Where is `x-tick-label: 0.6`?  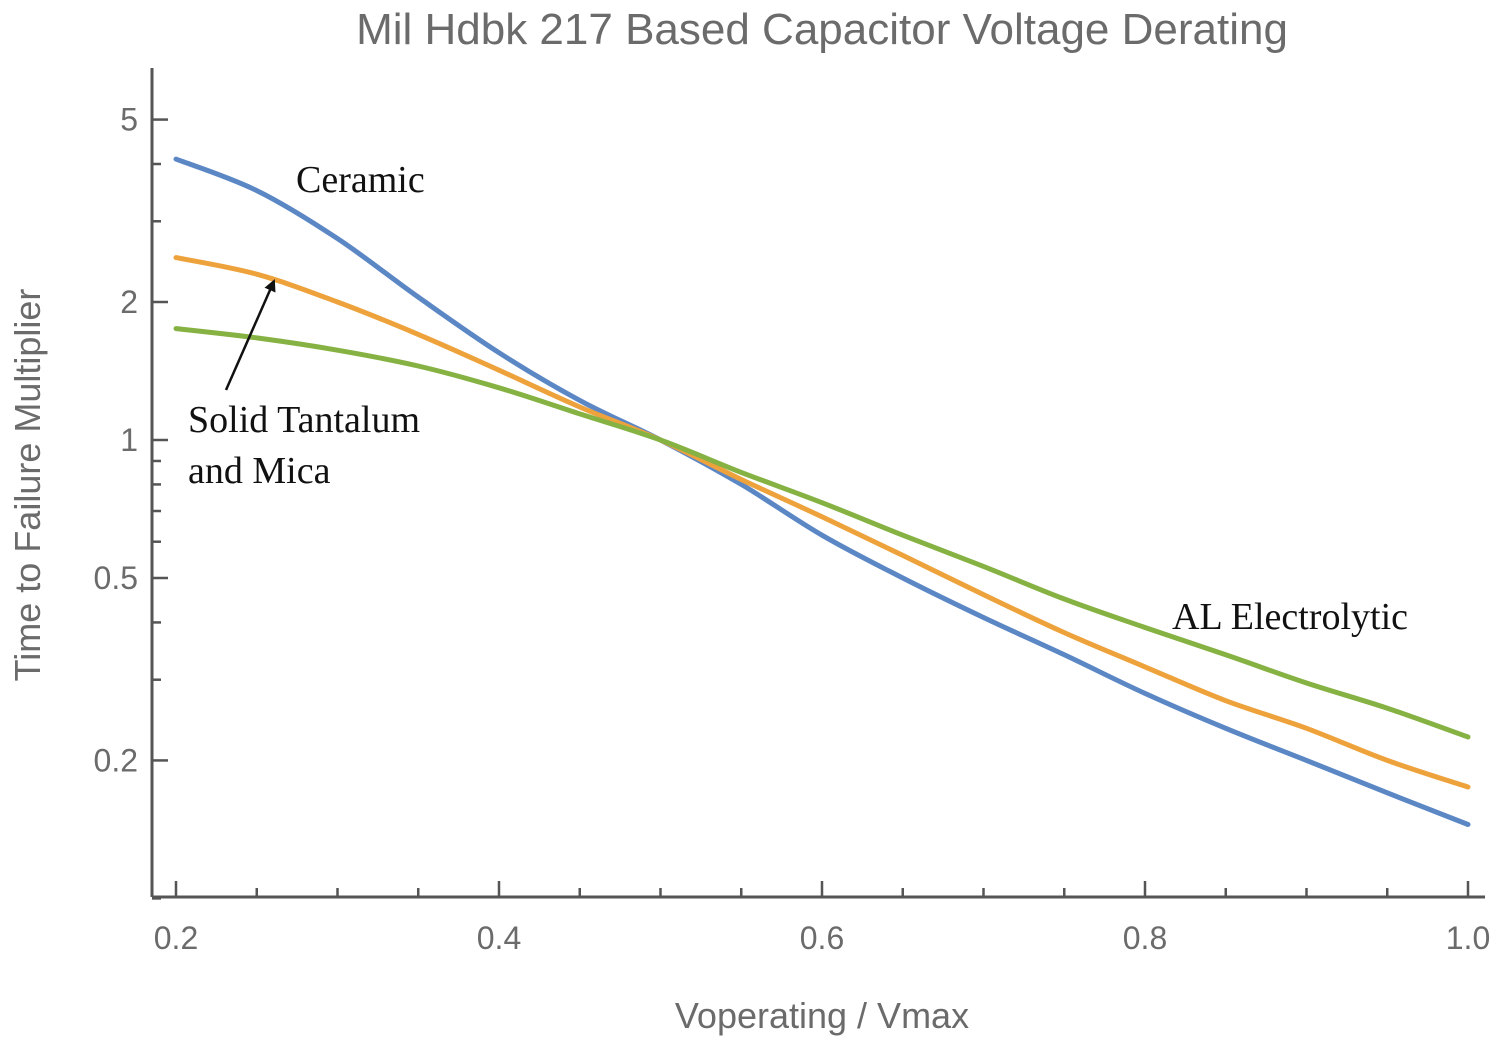 x-tick-label: 0.6 is located at coordinates (822, 938).